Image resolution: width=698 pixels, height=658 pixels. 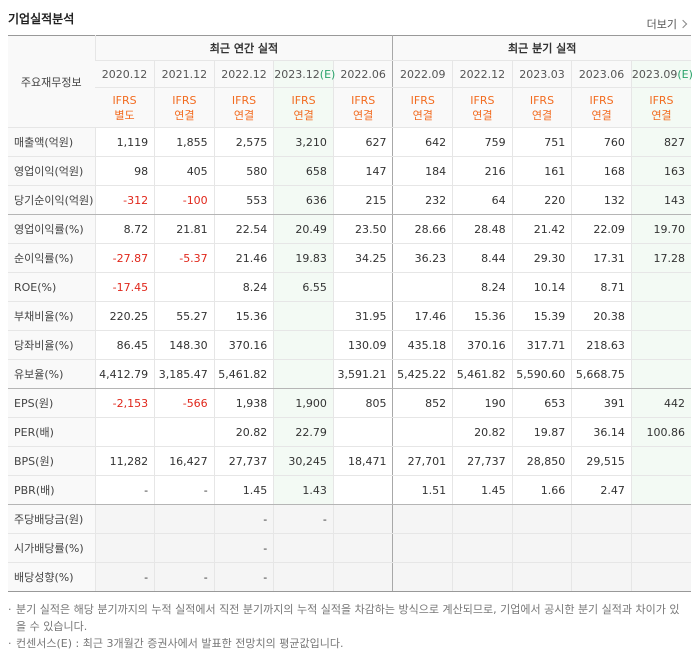 What do you see at coordinates (482, 74) in the screenshot?
I see `period-header: 2022.12` at bounding box center [482, 74].